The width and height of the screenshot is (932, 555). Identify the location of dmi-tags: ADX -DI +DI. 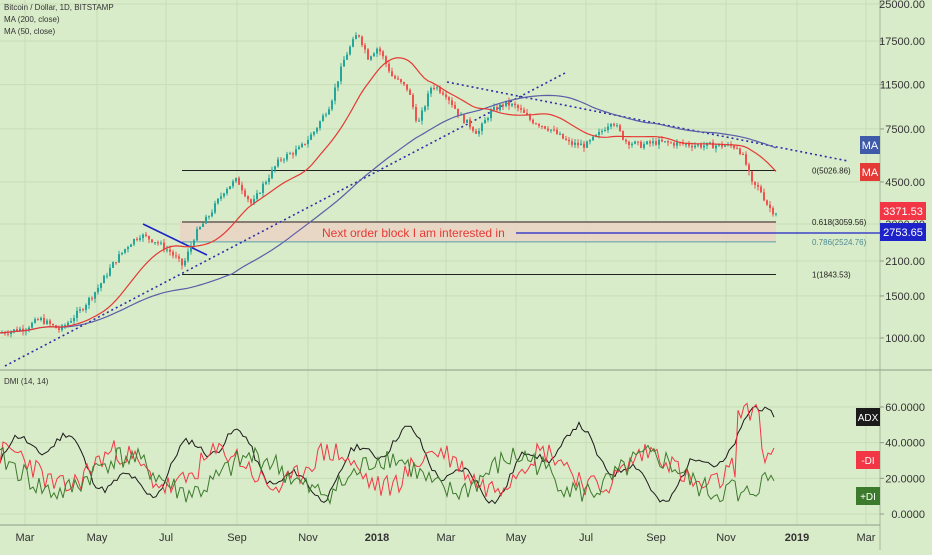
(868, 456).